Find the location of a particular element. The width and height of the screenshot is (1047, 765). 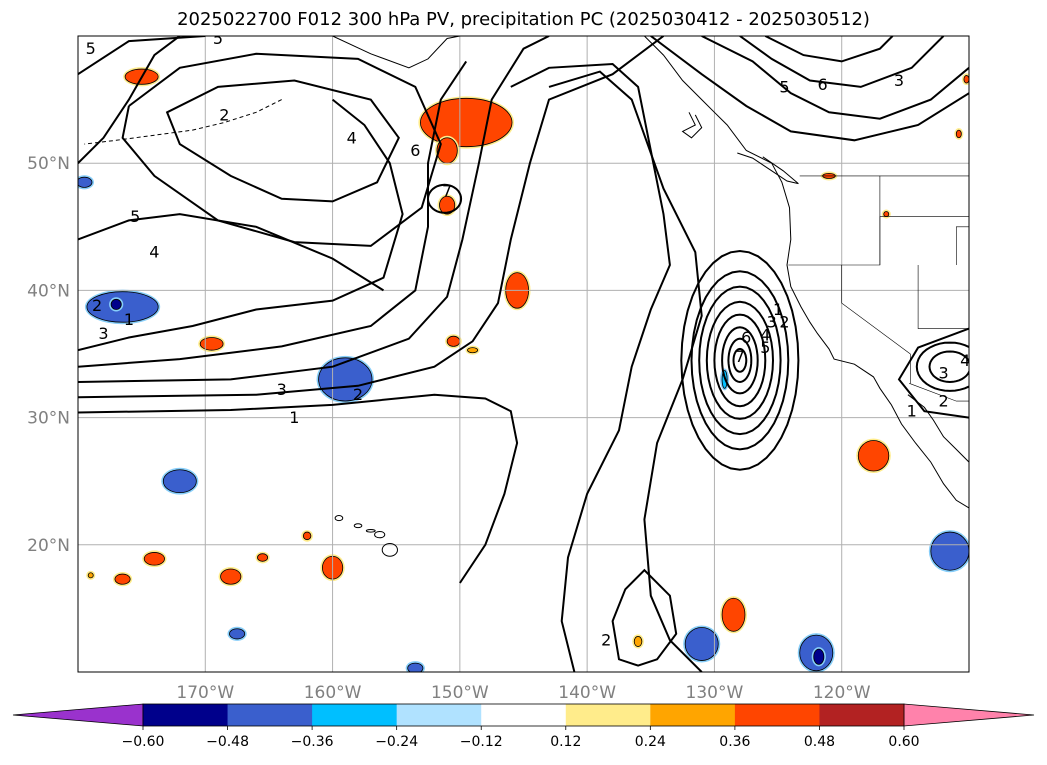

colorbar-frame is located at coordinates (523, 715).